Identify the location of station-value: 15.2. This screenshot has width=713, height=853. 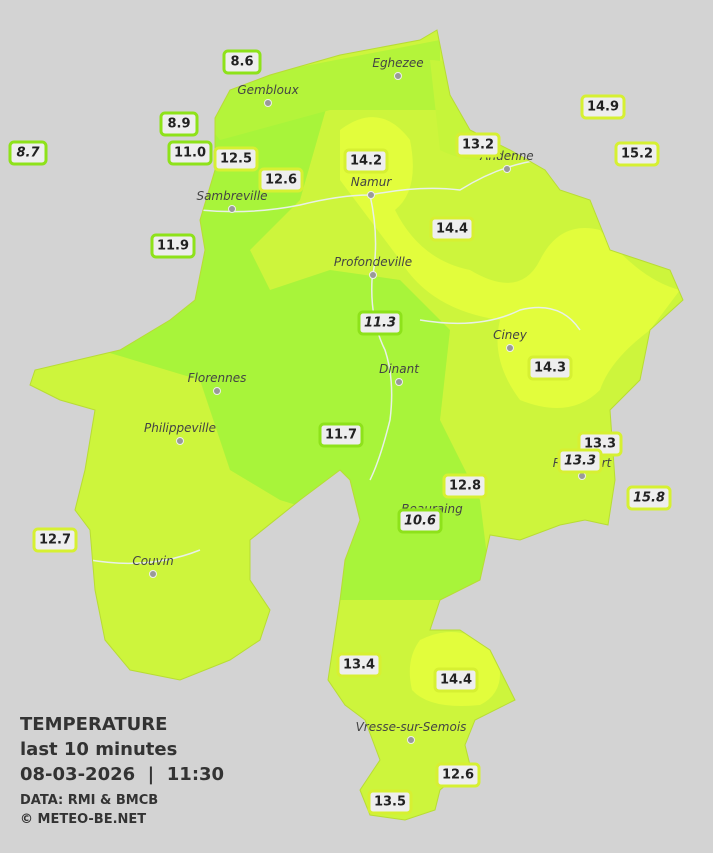
(637, 154).